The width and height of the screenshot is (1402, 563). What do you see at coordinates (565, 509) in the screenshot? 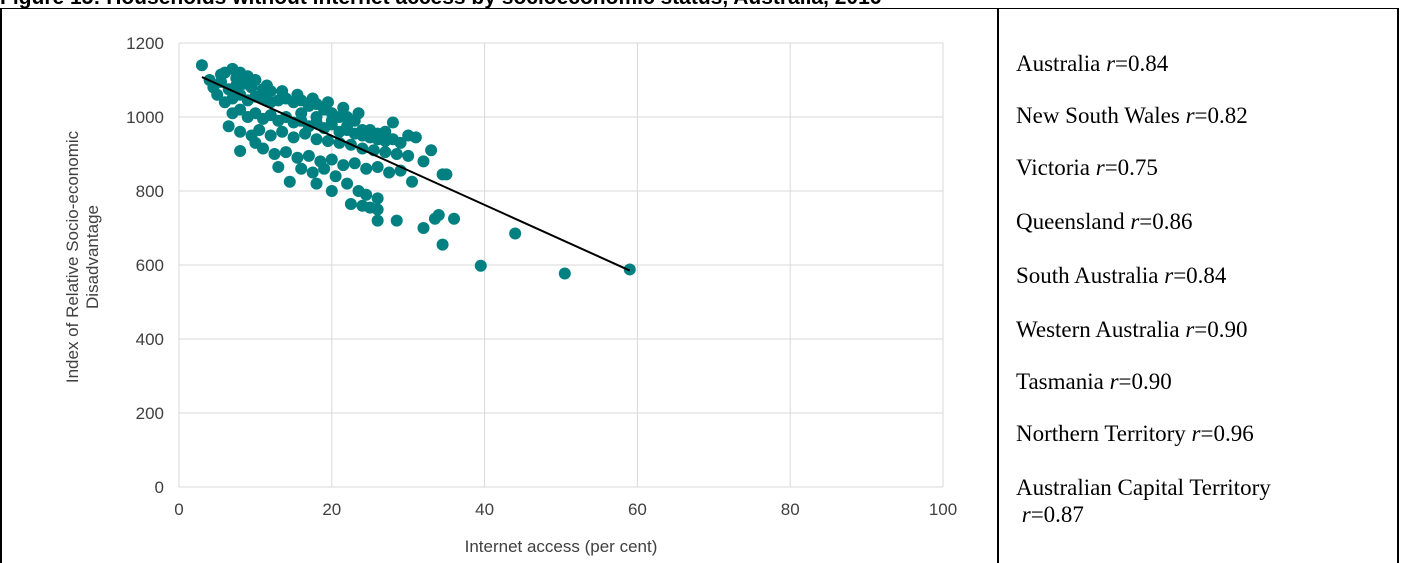
I see `x-tick-labels: 0 20 40 60 80 100` at bounding box center [565, 509].